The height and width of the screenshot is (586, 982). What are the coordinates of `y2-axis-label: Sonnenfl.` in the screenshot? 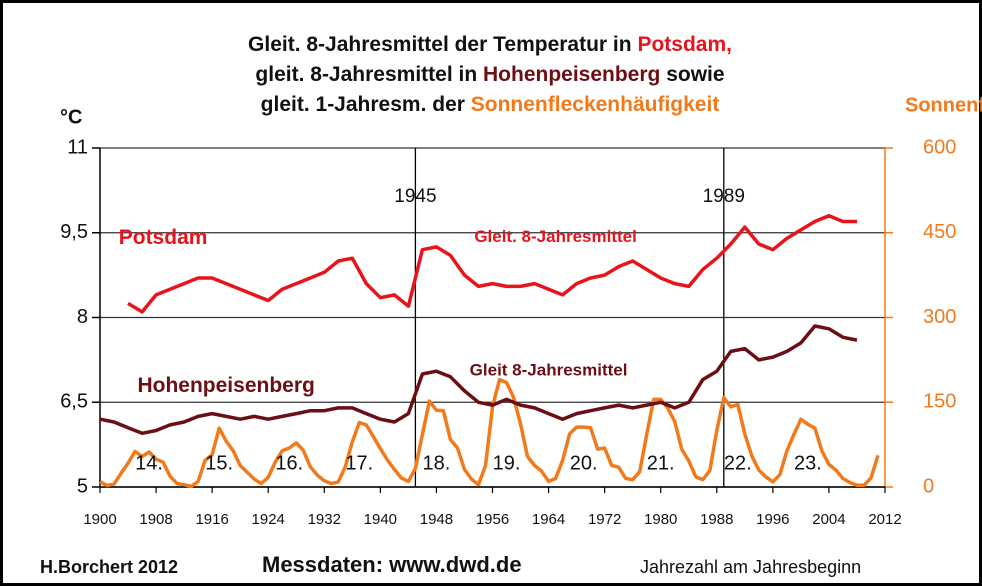 It's located at (943, 105).